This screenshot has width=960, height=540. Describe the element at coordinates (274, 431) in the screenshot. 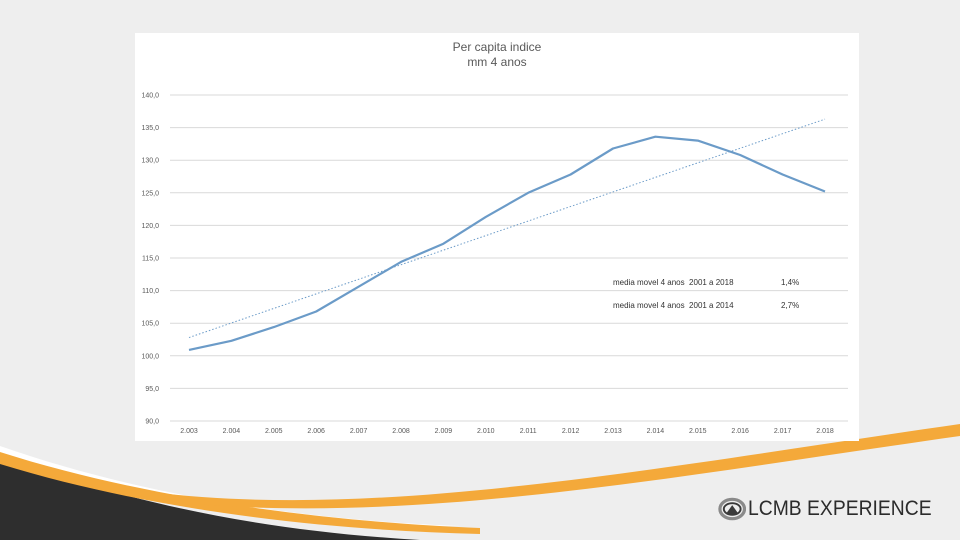

I see `x-tick-label: 2.005` at that location.